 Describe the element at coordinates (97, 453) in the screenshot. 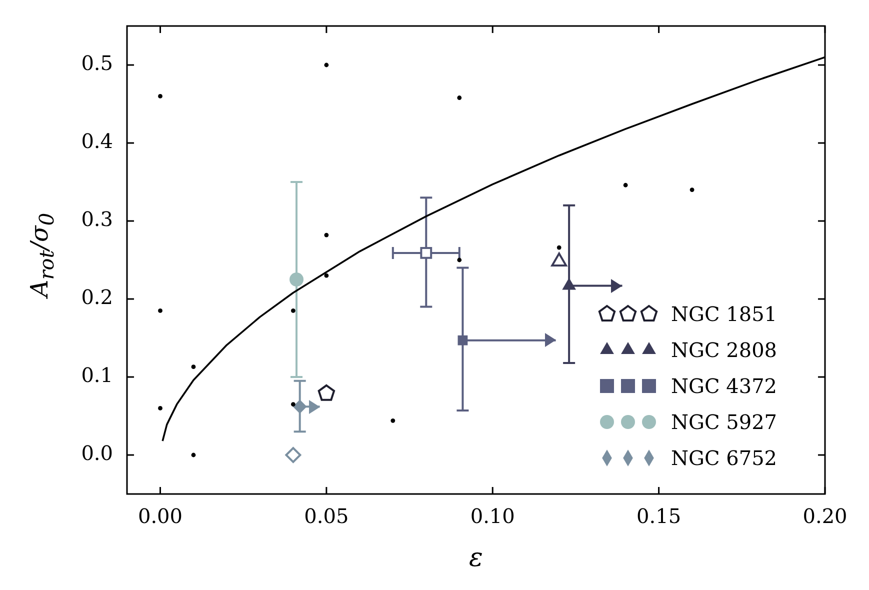

I see `y-tick-label: 0.0` at that location.